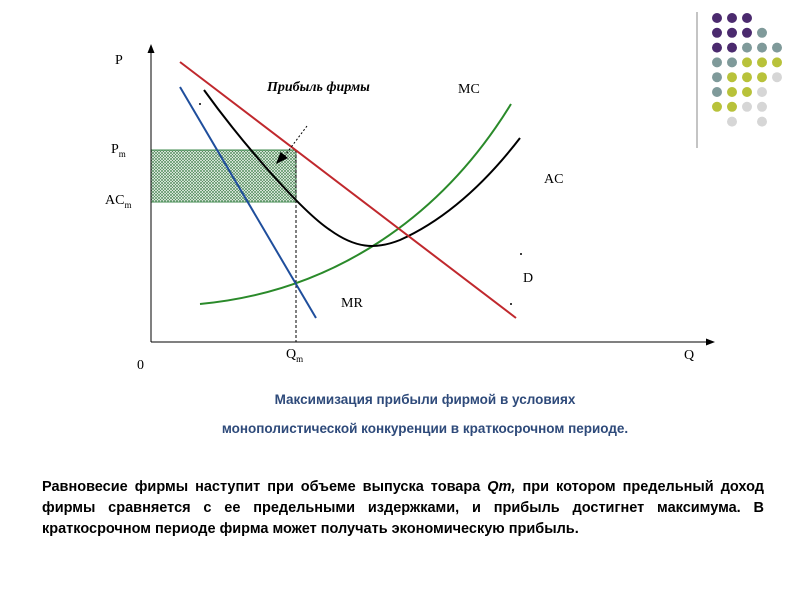 This screenshot has width=800, height=600. What do you see at coordinates (140, 365) in the screenshot?
I see `origin-label: 0` at bounding box center [140, 365].